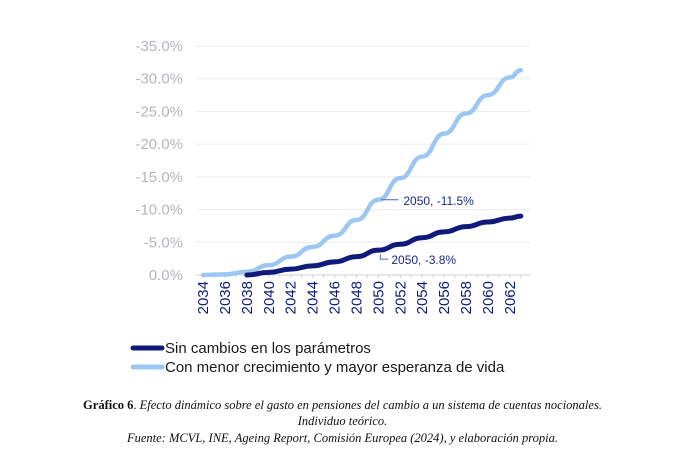 The height and width of the screenshot is (457, 685). I want to click on data-label-text: 2050, -11.5%, so click(438, 201).